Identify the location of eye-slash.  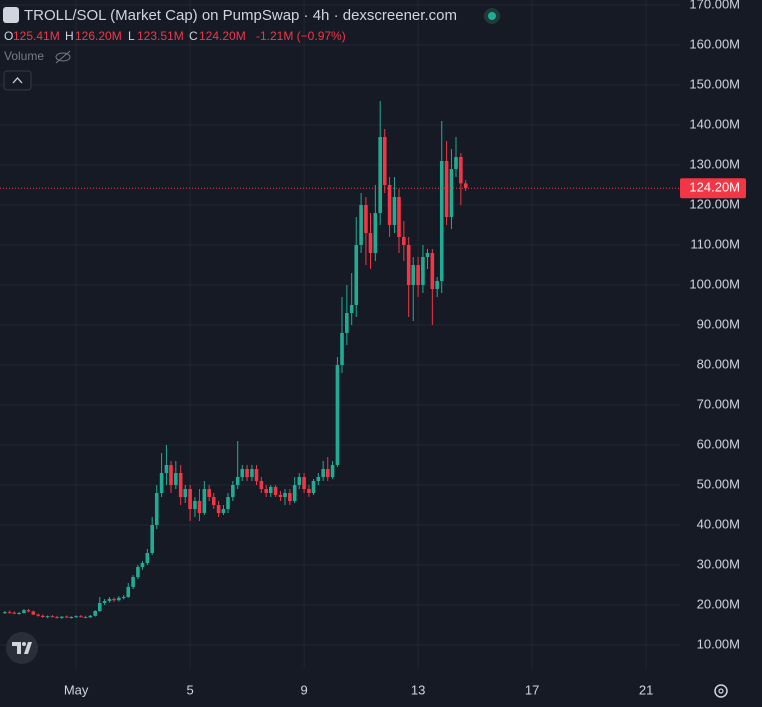
(63, 57).